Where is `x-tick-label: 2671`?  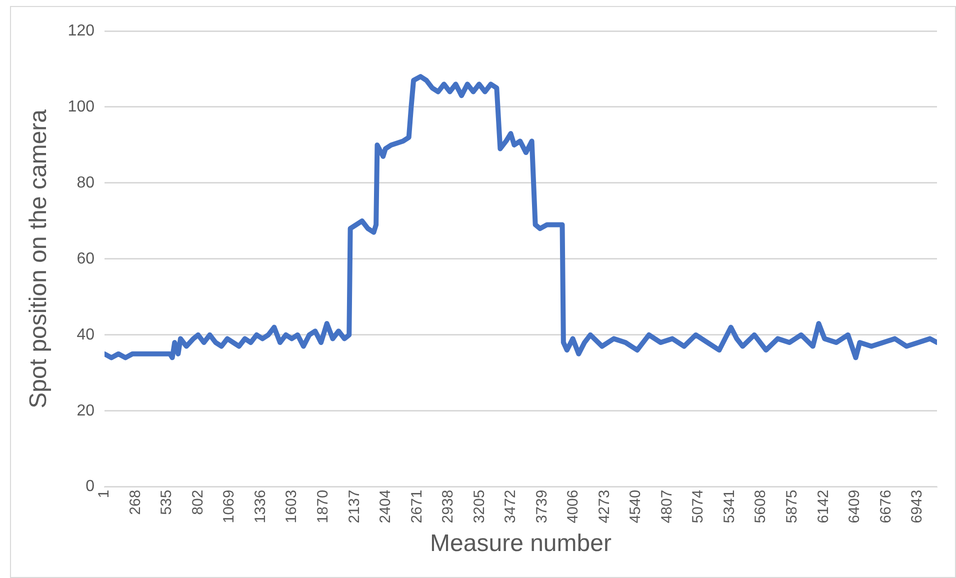 x-tick-label: 2671 is located at coordinates (417, 507).